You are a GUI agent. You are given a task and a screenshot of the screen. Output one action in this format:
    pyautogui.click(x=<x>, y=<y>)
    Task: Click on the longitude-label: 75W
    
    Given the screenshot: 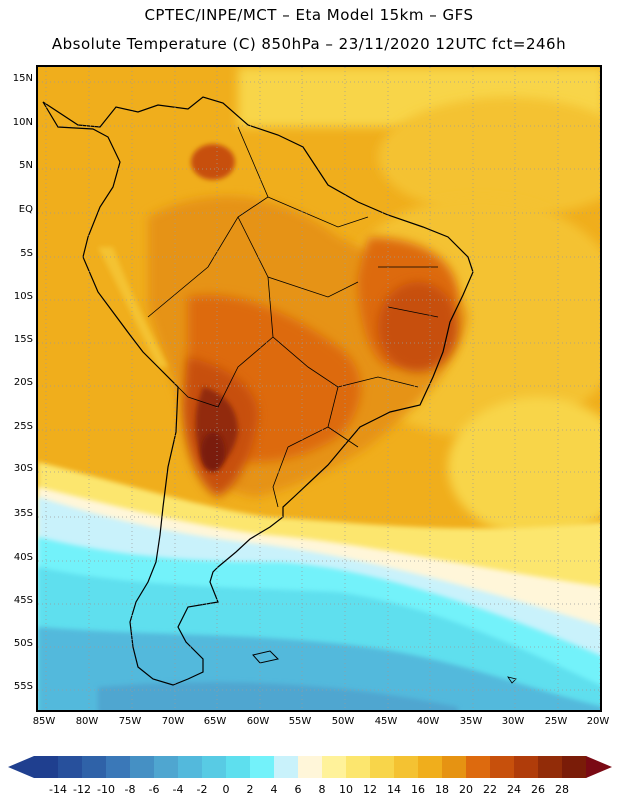 What is the action you would take?
    pyautogui.click(x=130, y=721)
    